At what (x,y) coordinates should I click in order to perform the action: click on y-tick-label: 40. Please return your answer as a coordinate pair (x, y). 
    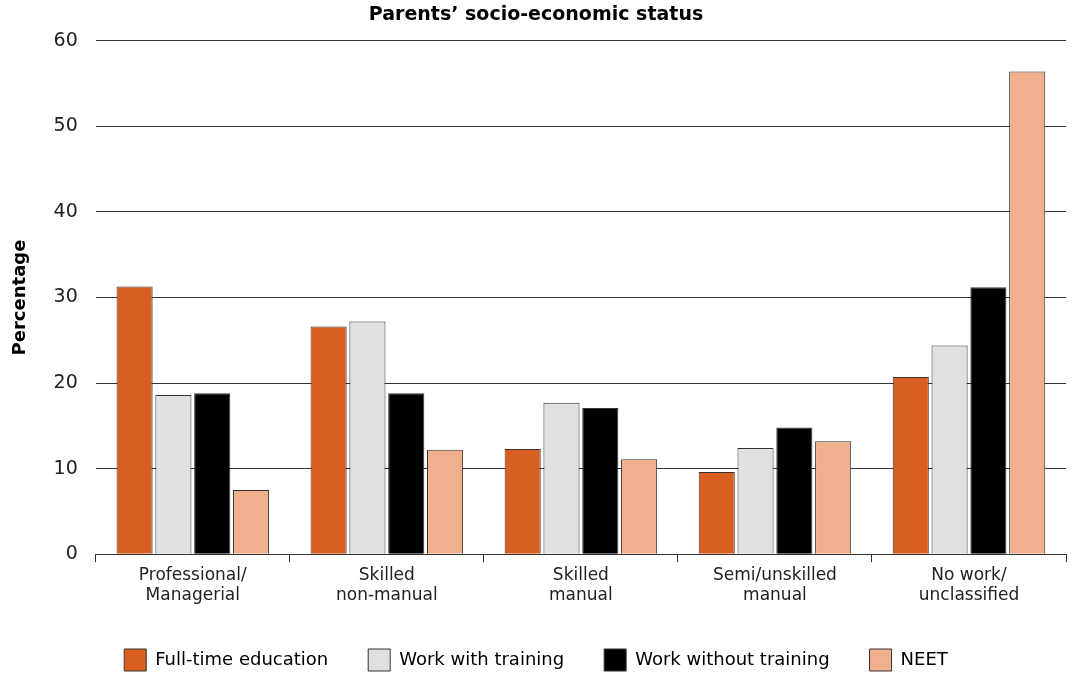
    Looking at the image, I should click on (65, 209).